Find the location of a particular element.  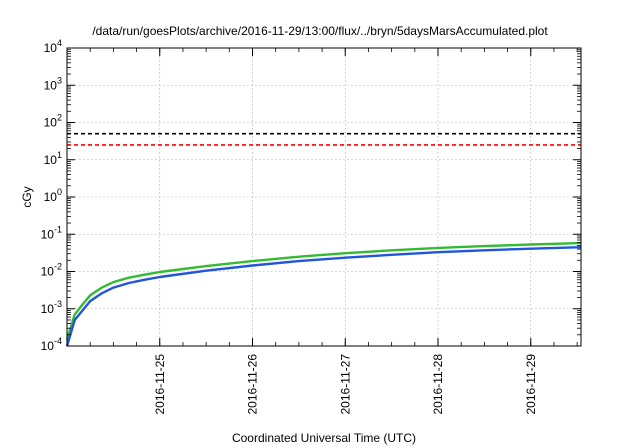

y-tick-label: 10⁰ is located at coordinates (53, 195).